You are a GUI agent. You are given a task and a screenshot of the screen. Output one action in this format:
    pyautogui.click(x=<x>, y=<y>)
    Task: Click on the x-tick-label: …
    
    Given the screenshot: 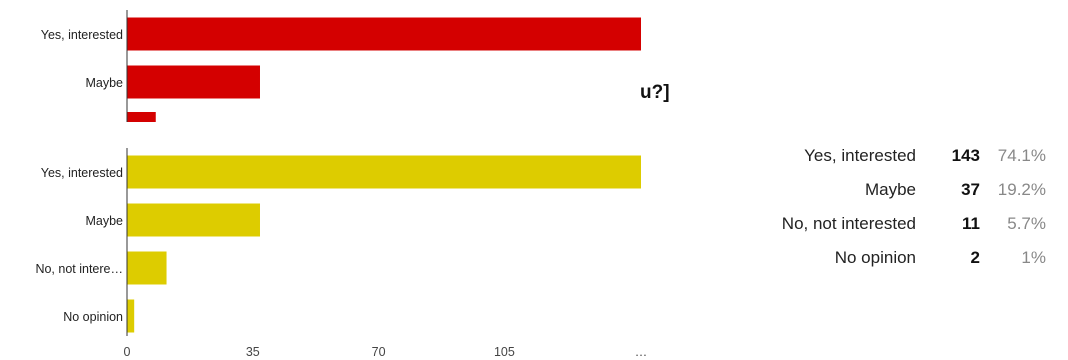 What is the action you would take?
    pyautogui.click(x=641, y=352)
    